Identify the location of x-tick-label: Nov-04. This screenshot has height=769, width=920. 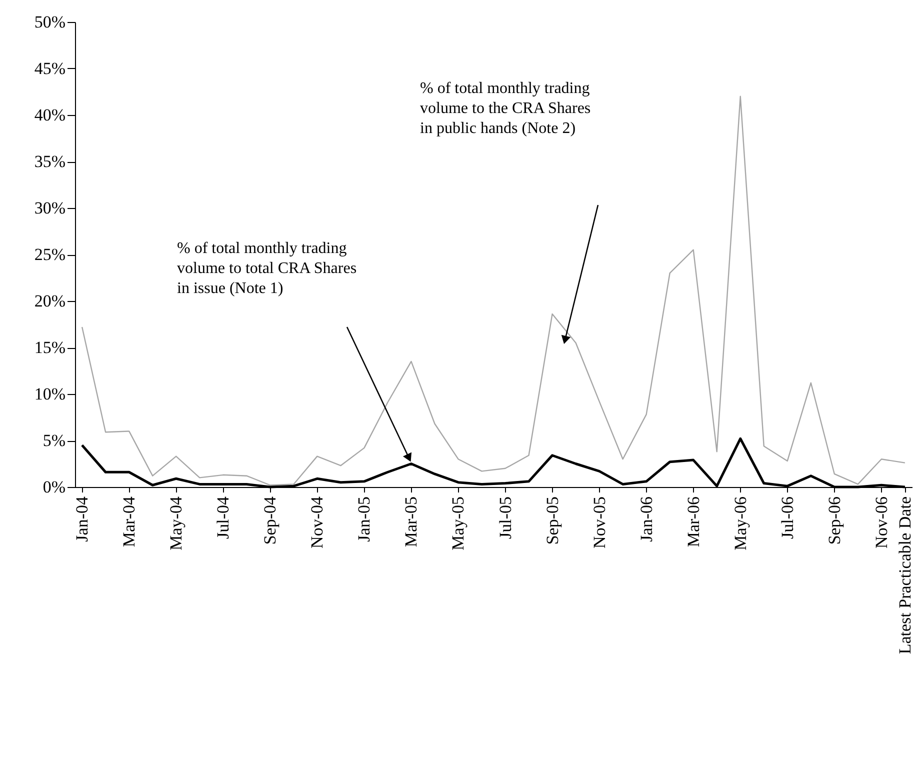
(317, 522).